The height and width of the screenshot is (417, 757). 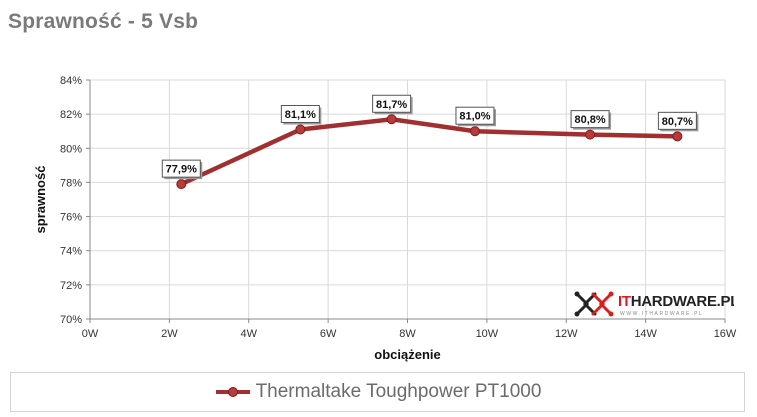 I want to click on y-tick-label: 82%, so click(x=71, y=115).